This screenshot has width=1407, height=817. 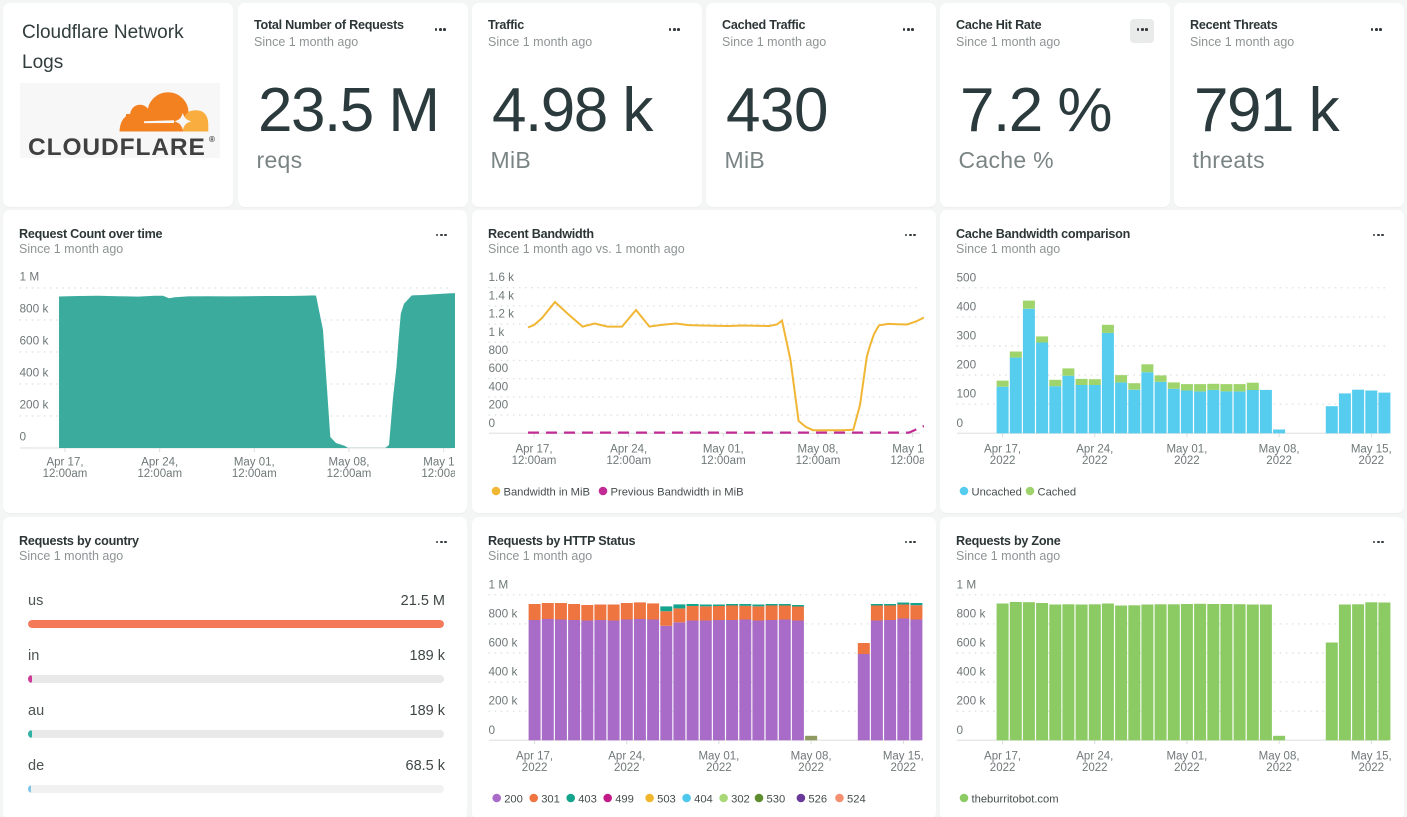 I want to click on svg-text: 300, so click(x=967, y=336).